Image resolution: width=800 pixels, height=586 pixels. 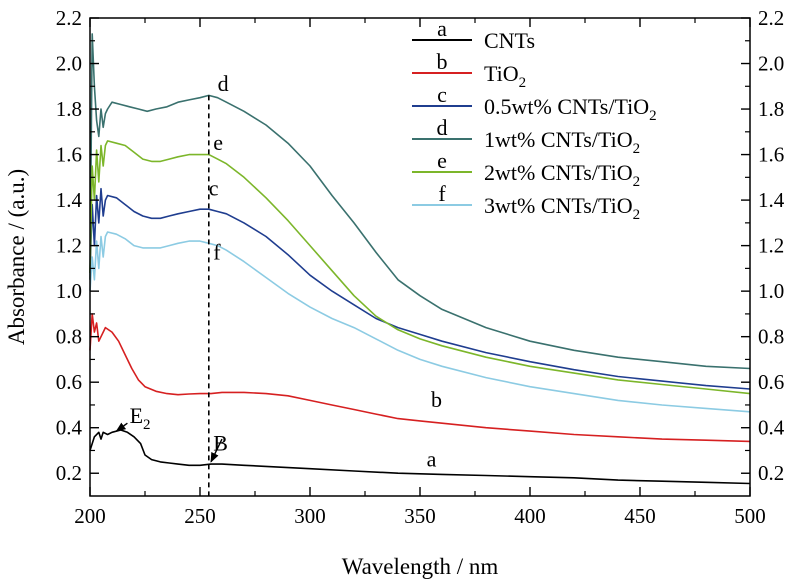 I want to click on y-tick-label: 0.6, so click(x=69, y=382).